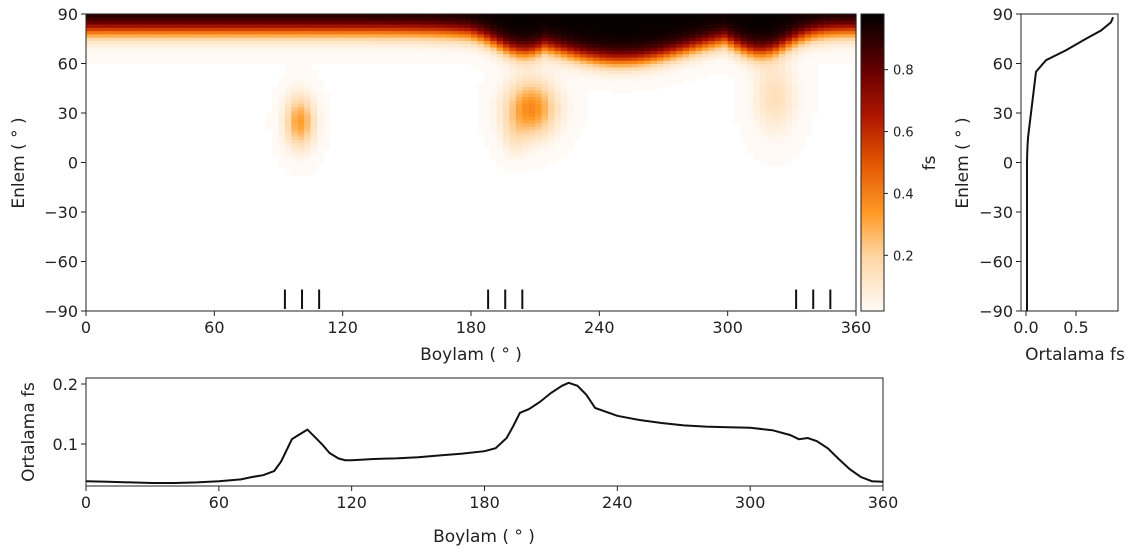 This screenshot has width=1142, height=557. What do you see at coordinates (1026, 324) in the screenshot?
I see `tick: 0.0` at bounding box center [1026, 324].